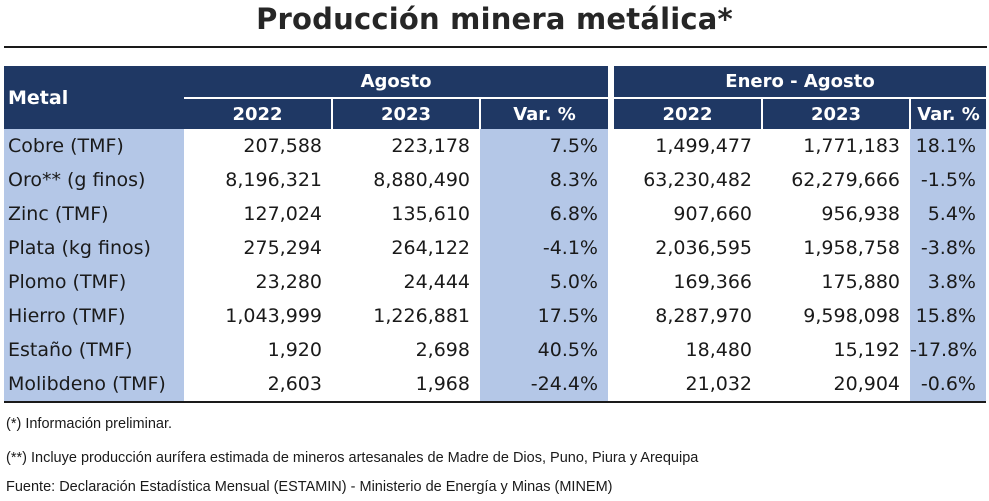  What do you see at coordinates (94, 385) in the screenshot?
I see `metal-name: Molibdeno (TMF)` at bounding box center [94, 385].